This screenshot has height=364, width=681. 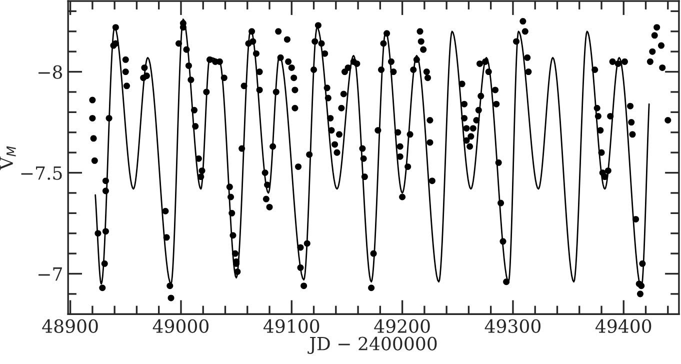 I want to click on y-axis-title: V$_{M}$, so click(x=8, y=158).